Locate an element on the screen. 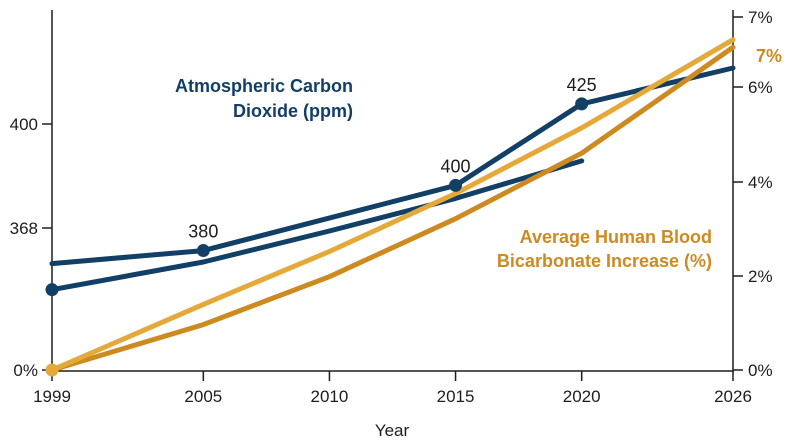 The image size is (800, 447). y-right-tick-label: 0% is located at coordinates (760, 370).